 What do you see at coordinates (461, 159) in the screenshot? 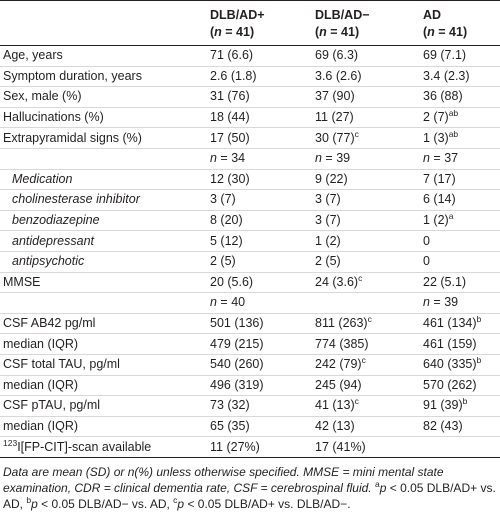
I see `table-cell: n = 37` at bounding box center [461, 159].